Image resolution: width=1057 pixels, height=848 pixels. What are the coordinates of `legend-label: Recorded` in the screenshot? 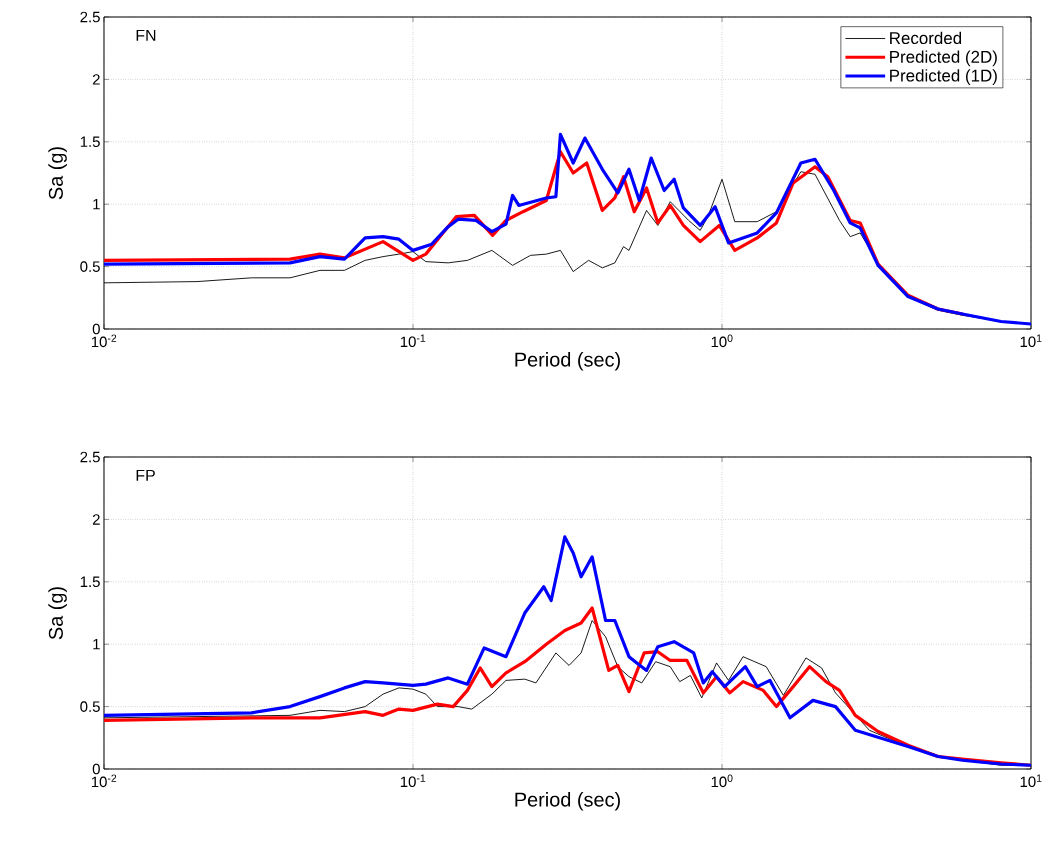 It's located at (926, 38).